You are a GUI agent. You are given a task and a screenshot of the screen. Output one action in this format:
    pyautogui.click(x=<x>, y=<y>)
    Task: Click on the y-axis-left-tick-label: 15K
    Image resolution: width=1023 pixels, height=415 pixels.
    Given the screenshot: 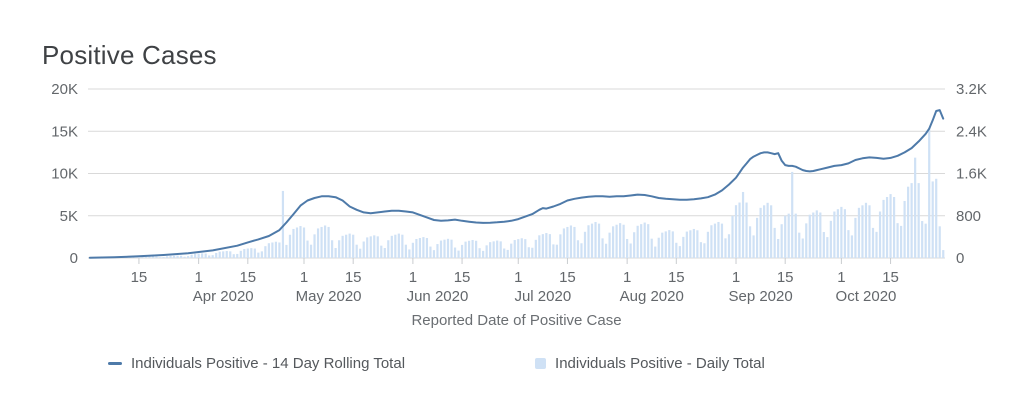 What is the action you would take?
    pyautogui.click(x=64, y=131)
    